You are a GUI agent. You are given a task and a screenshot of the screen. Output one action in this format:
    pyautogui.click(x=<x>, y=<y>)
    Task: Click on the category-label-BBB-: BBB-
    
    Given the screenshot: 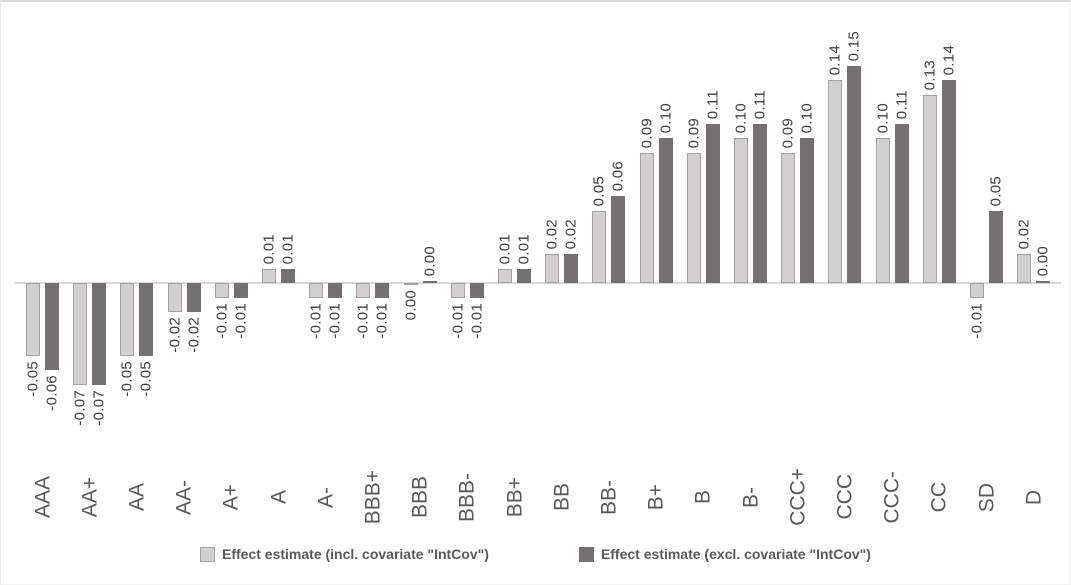 What is the action you would take?
    pyautogui.click(x=467, y=497)
    